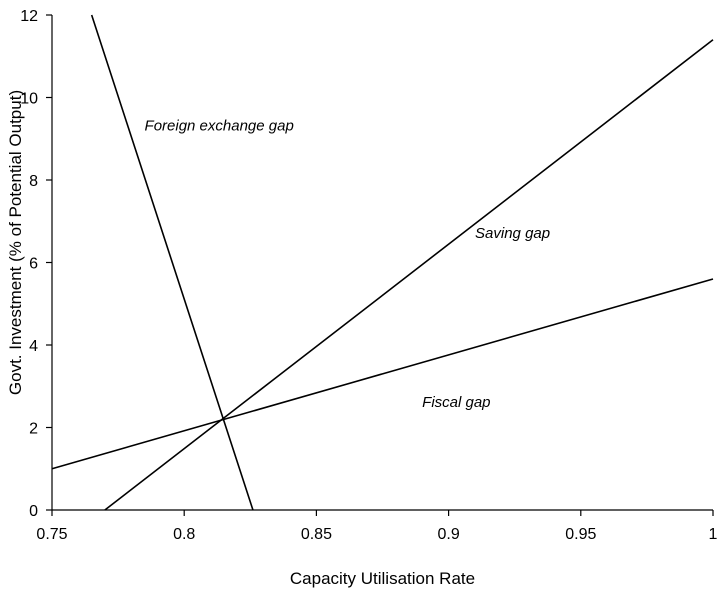 The image size is (721, 593). Describe the element at coordinates (219, 126) in the screenshot. I see `annotation-label: Foreign exchange gap` at that location.